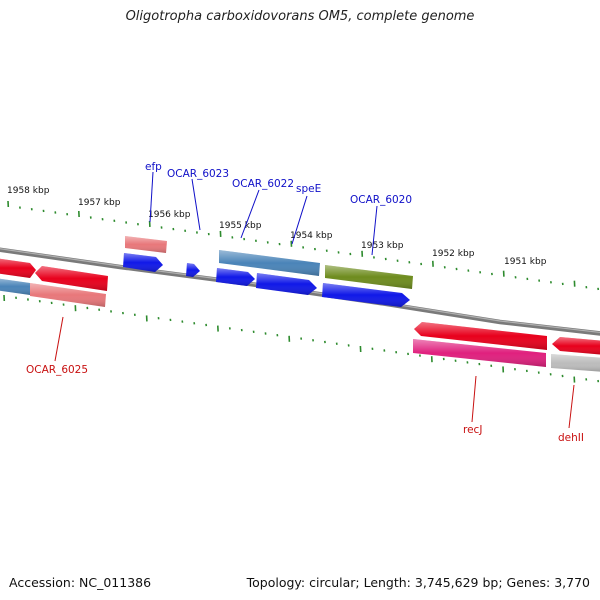  I want to click on gene-blue-efp, so click(143, 262).